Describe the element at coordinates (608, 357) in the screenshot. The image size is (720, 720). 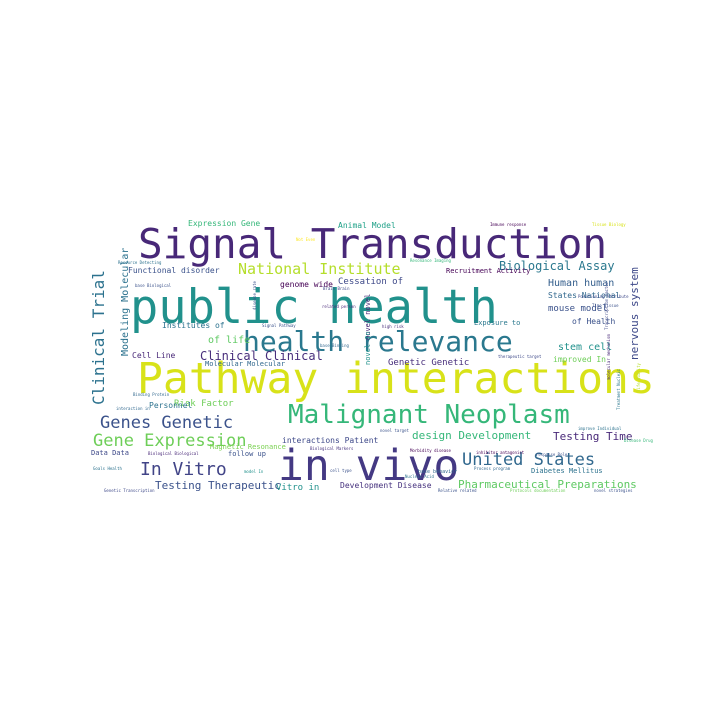
I see `word-molecular-mechanism: molecular mechanism` at that location.